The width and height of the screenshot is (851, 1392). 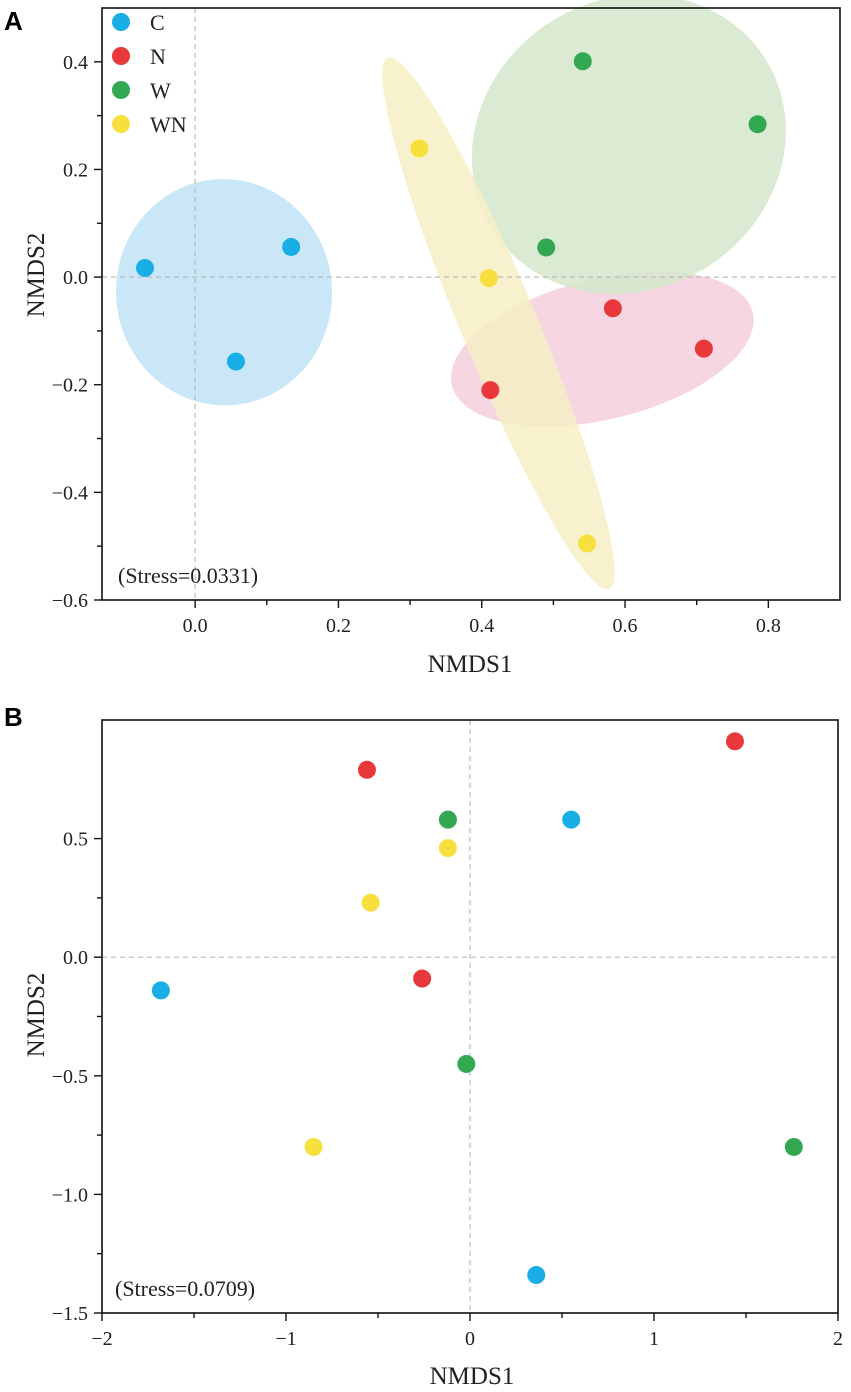 What do you see at coordinates (75, 170) in the screenshot?
I see `y-tick-label: 0.2` at bounding box center [75, 170].